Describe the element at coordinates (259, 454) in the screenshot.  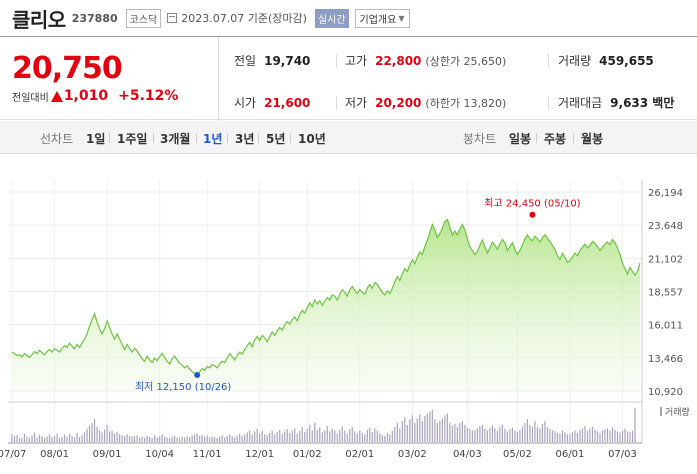
I see `x-tick-label: 12/01` at that location.